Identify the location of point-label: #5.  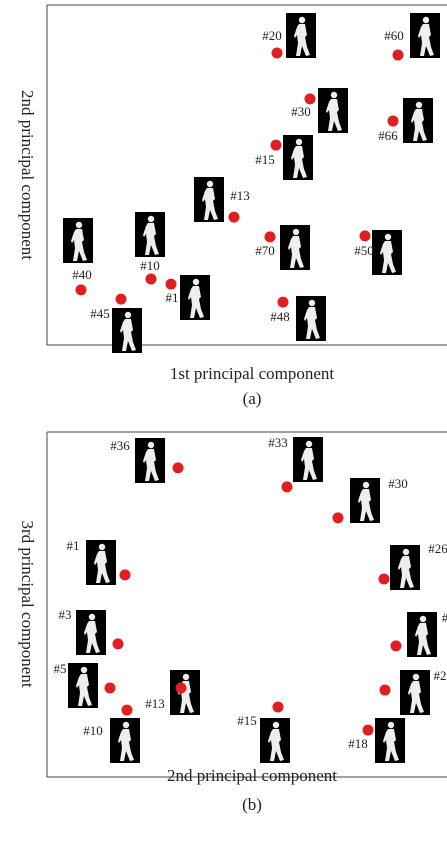
(60, 668).